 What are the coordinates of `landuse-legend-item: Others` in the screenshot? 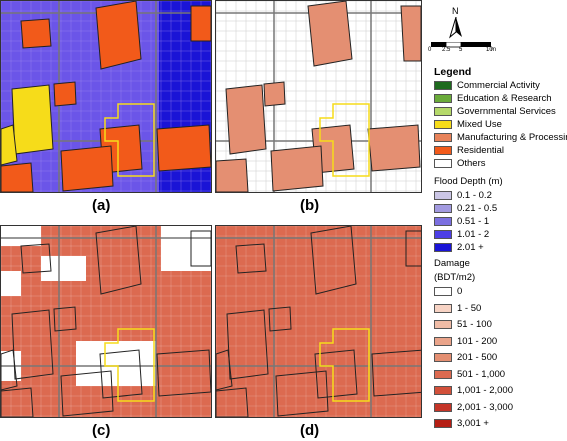 It's located at (460, 163).